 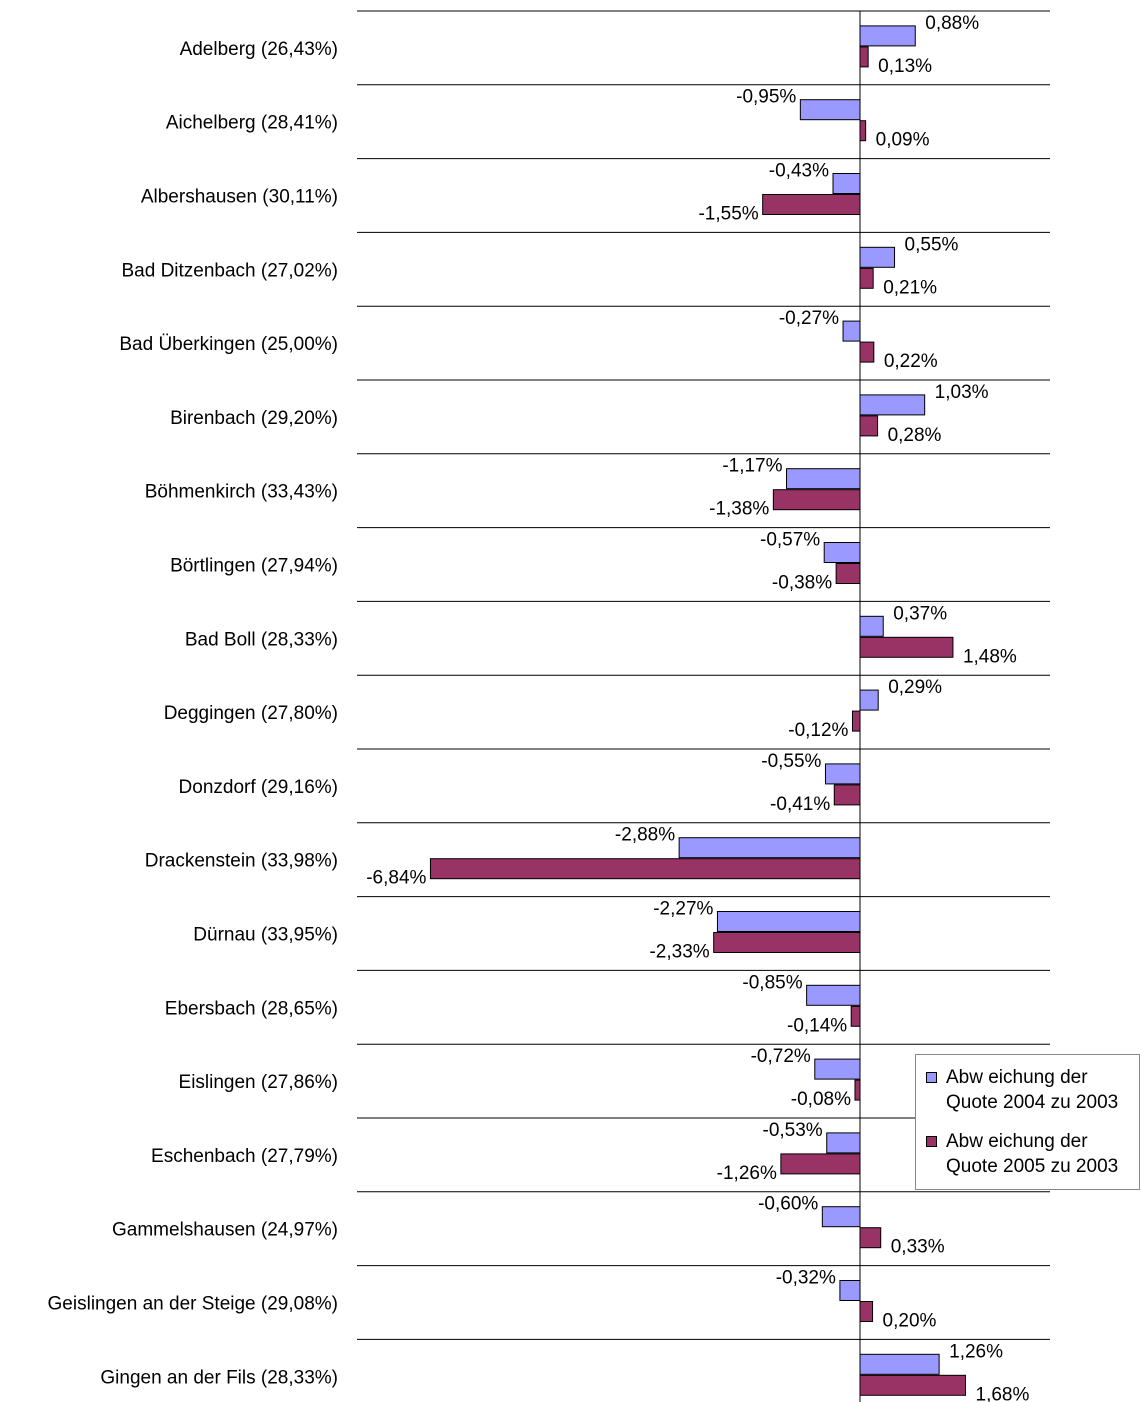 I want to click on legend-item-2004: Abw eichung der Quote 2004 zu 2003, so click(x=1022, y=1090).